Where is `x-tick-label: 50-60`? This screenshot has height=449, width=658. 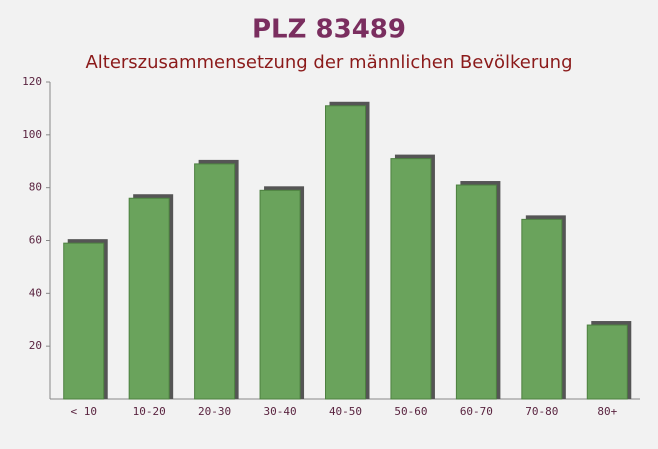 x-tick-label: 50-60 is located at coordinates (410, 411).